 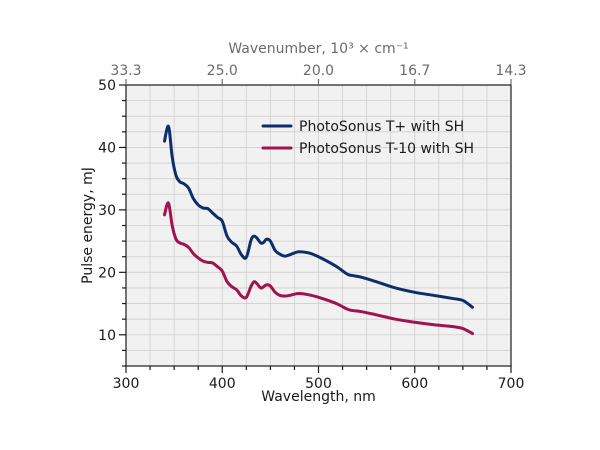 What do you see at coordinates (222, 71) in the screenshot?
I see `top-tick-label: 25.0` at bounding box center [222, 71].